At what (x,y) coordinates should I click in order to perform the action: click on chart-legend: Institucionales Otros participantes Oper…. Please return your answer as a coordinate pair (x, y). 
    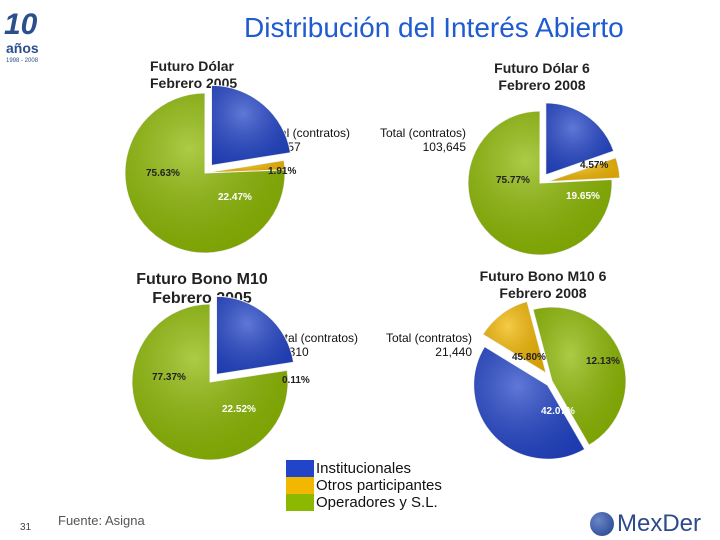
    Looking at the image, I should click on (364, 485).